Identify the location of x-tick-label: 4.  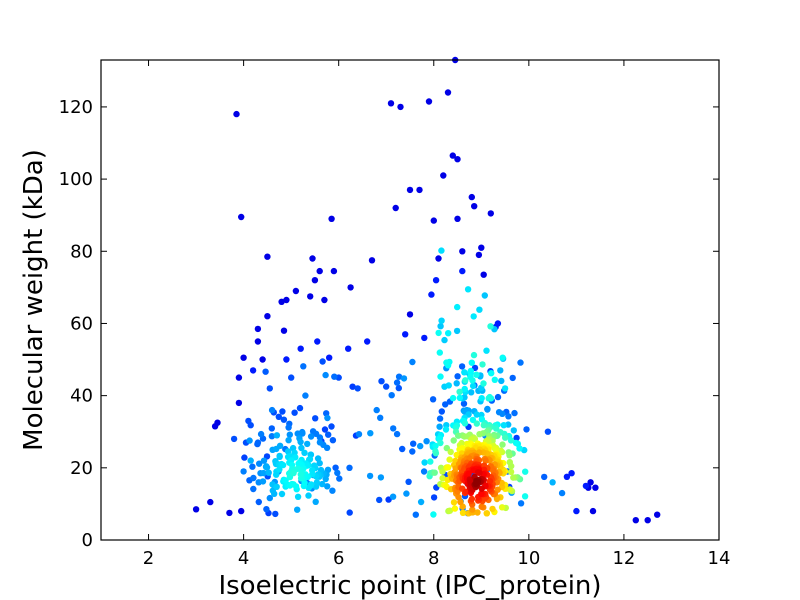
(243, 558).